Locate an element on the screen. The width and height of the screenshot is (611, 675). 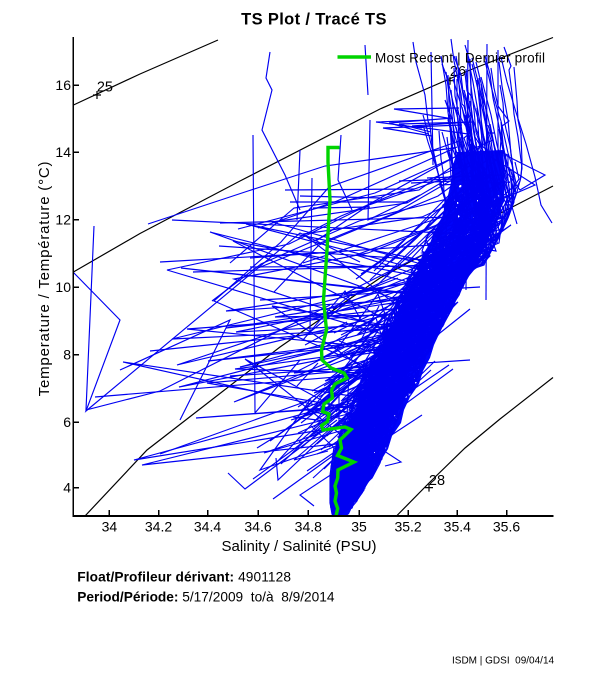
svg-text:Float/Profileur dérivant: 4901: Float/Profileur dérivant: 4901128 is located at coordinates (184, 577).